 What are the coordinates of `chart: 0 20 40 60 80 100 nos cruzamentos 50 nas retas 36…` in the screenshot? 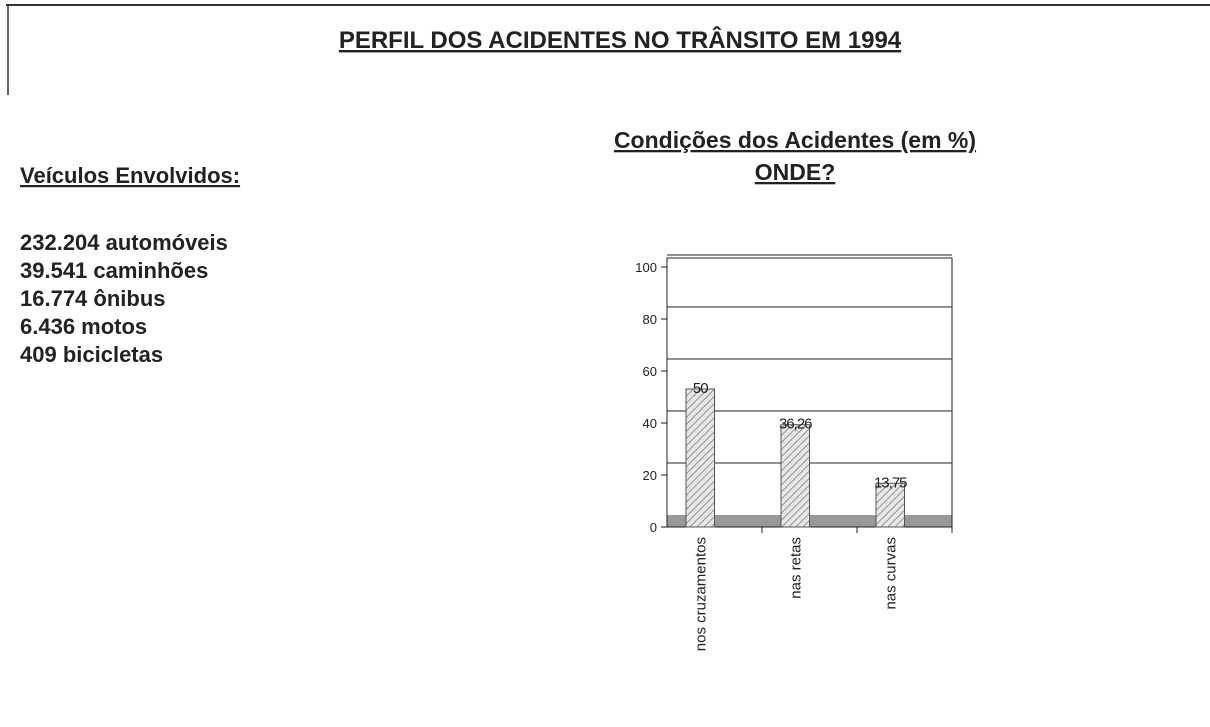 It's located at (794, 452).